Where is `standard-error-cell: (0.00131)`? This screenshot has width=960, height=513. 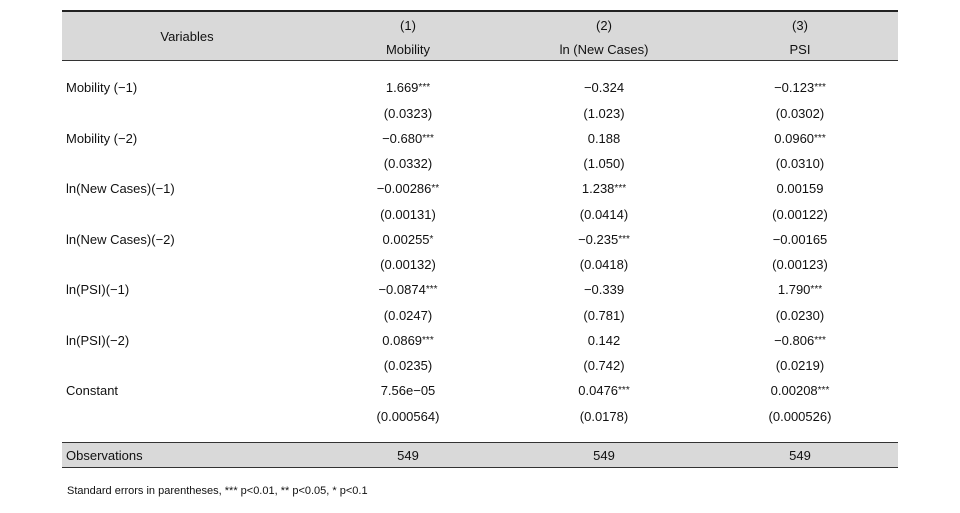
standard-error-cell: (0.00131) is located at coordinates (408, 214).